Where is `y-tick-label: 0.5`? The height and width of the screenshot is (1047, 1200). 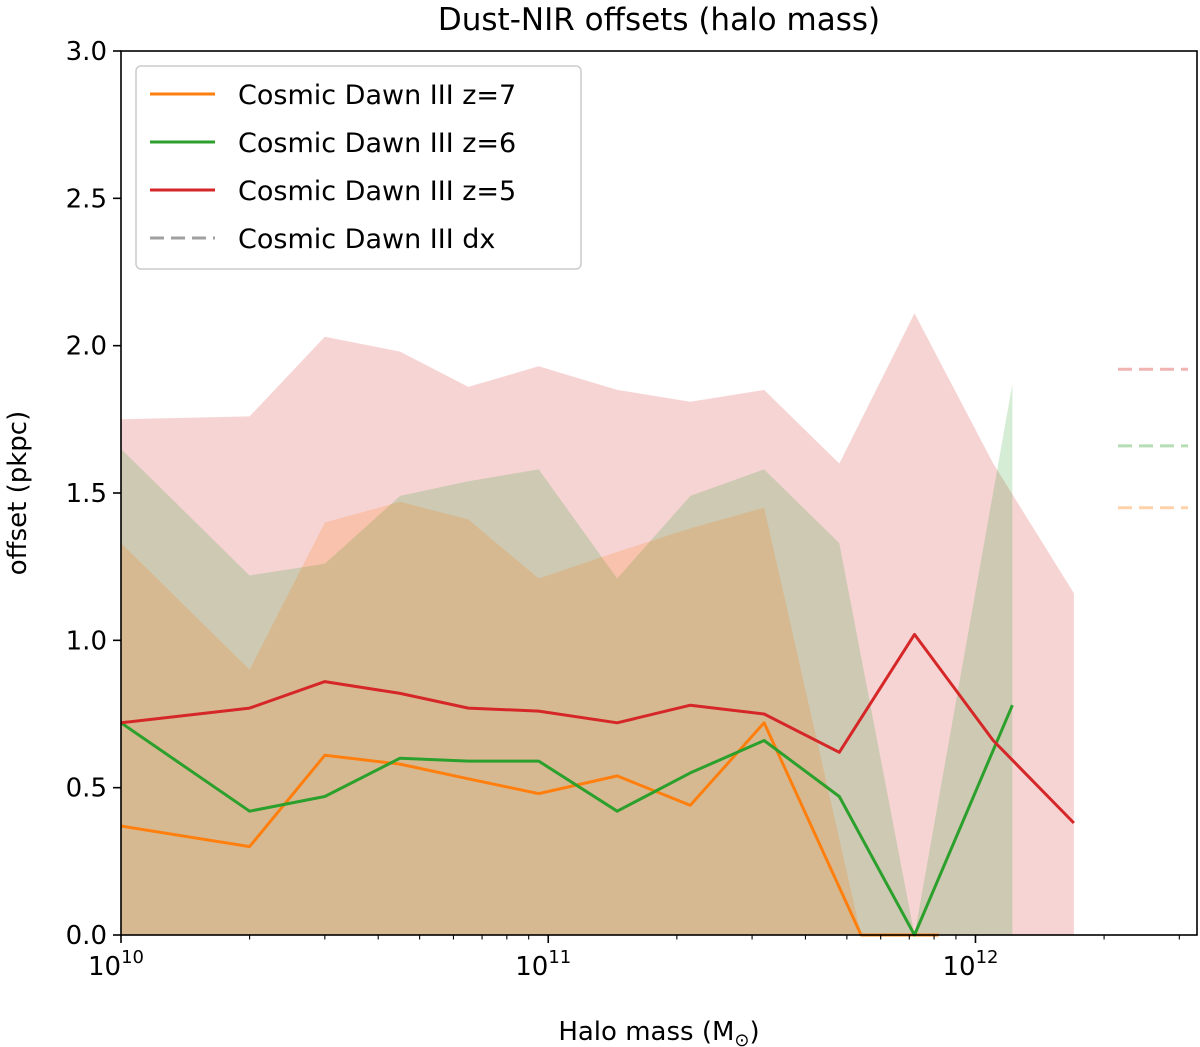 y-tick-label: 0.5 is located at coordinates (86, 789).